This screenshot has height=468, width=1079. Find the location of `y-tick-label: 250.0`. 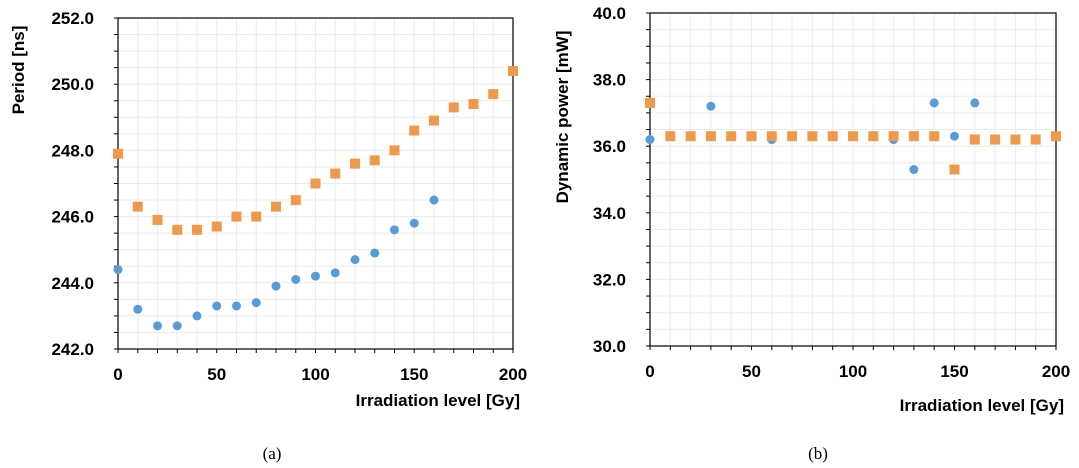

y-tick-label: 250.0 is located at coordinates (72, 84).